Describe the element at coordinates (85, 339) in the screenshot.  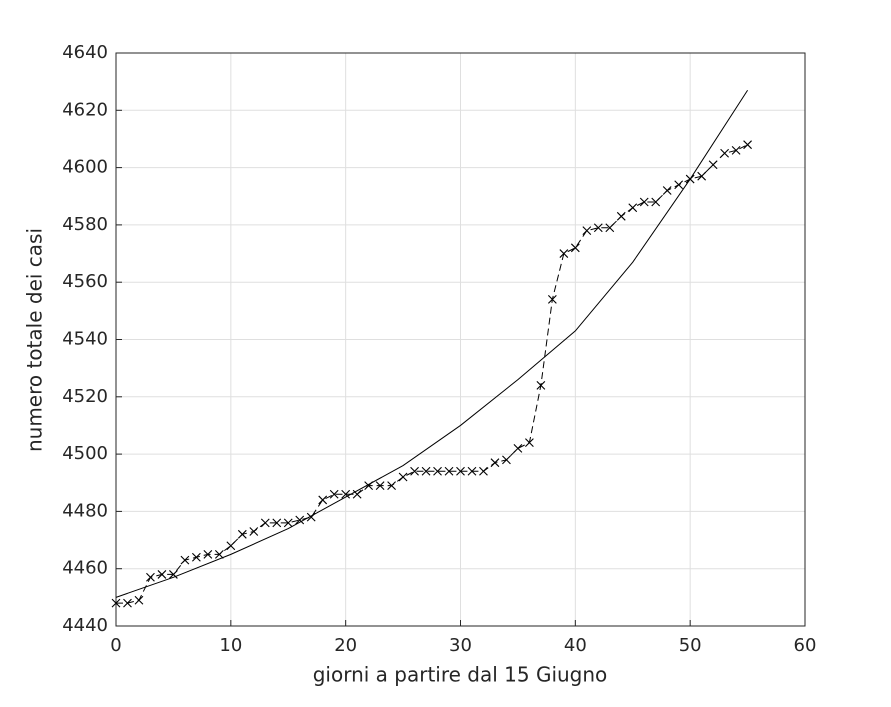
I see `y-tick-label: 4540` at that location.